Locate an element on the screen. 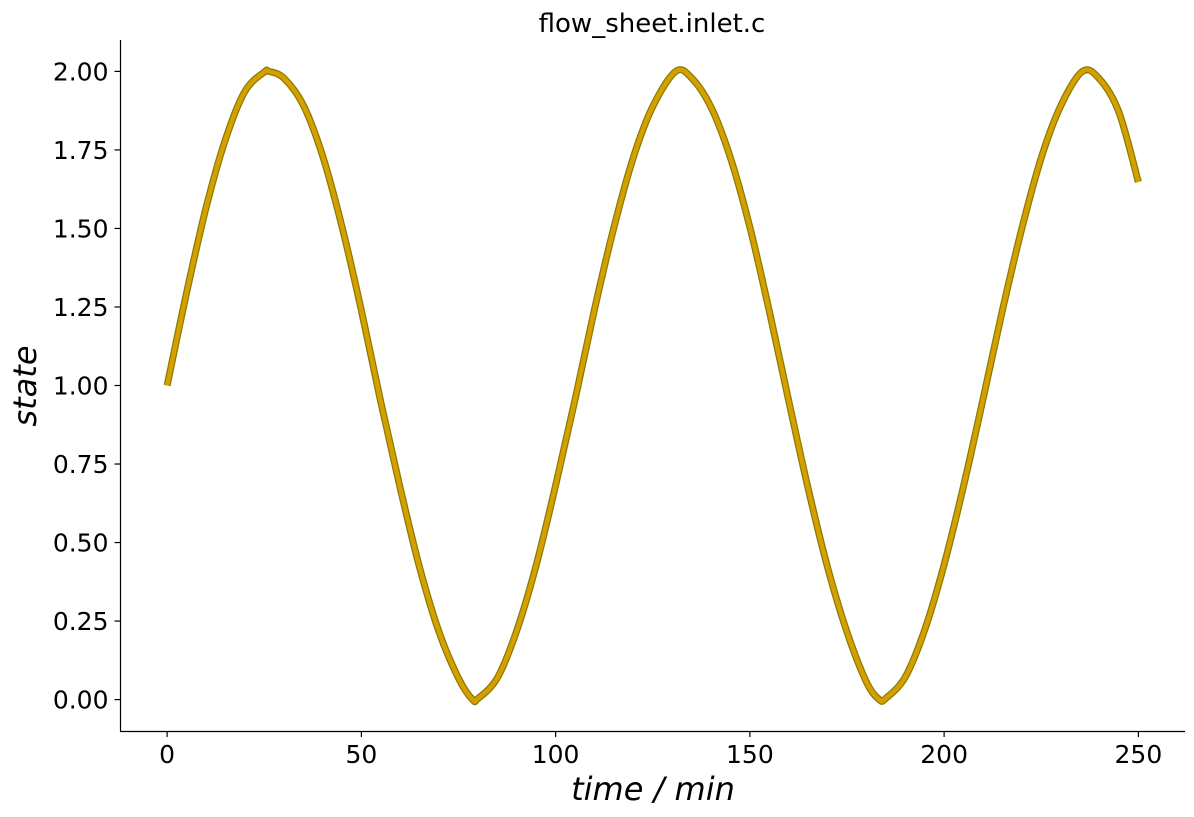 The image size is (1194, 817). y-axis-ticks: 0.00 0.25 0.50 0.75 1.00 1.25 1.50 1.75 2.00 is located at coordinates (87, 386).